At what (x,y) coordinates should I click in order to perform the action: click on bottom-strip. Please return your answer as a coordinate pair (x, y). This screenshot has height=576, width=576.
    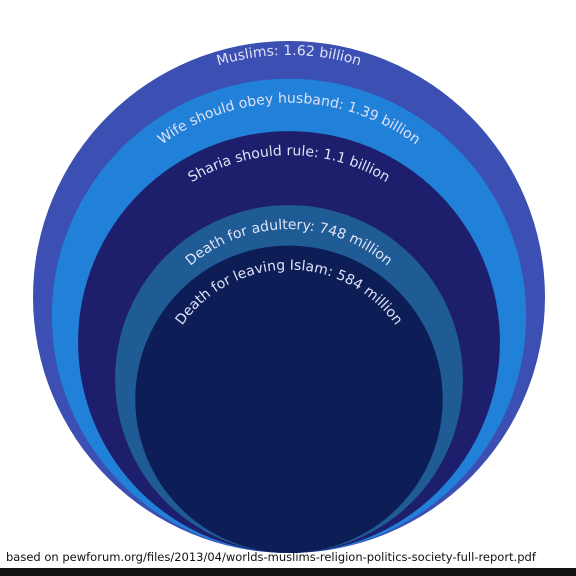
    Looking at the image, I should click on (288, 572).